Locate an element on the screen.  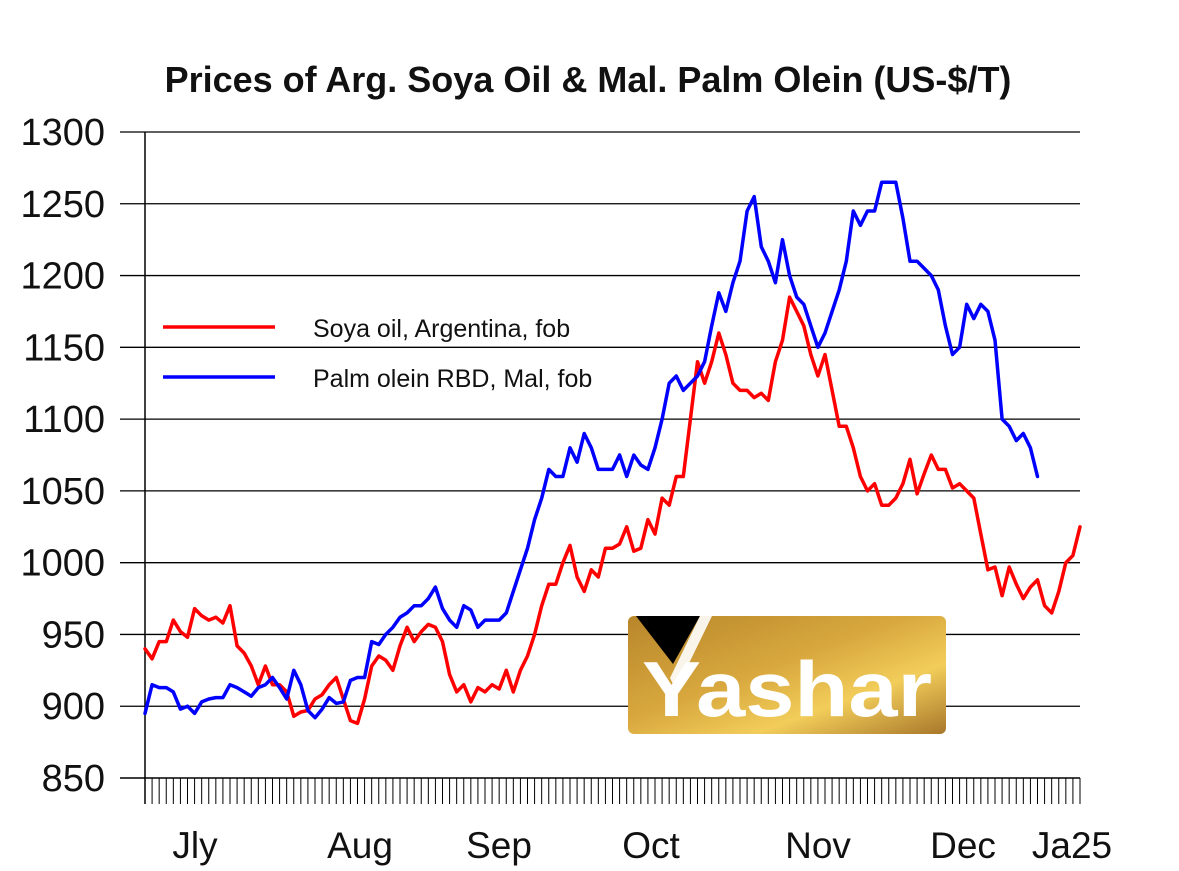
x-tick-label: Ja25 is located at coordinates (1072, 845).